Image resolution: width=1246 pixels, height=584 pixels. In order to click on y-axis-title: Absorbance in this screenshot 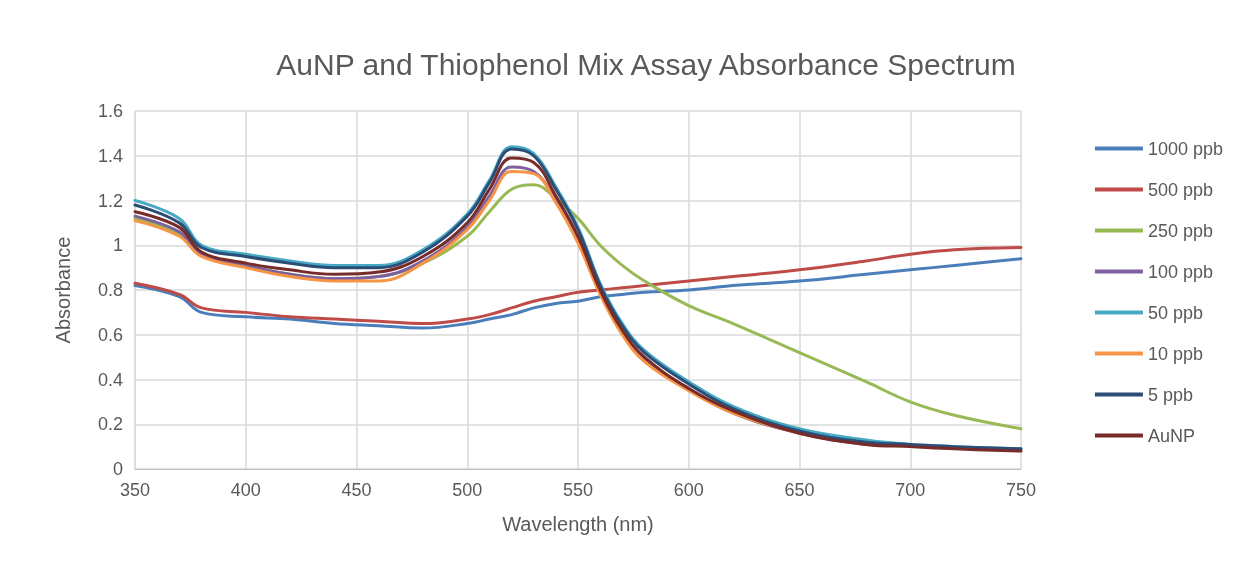, I will do `click(63, 290)`.